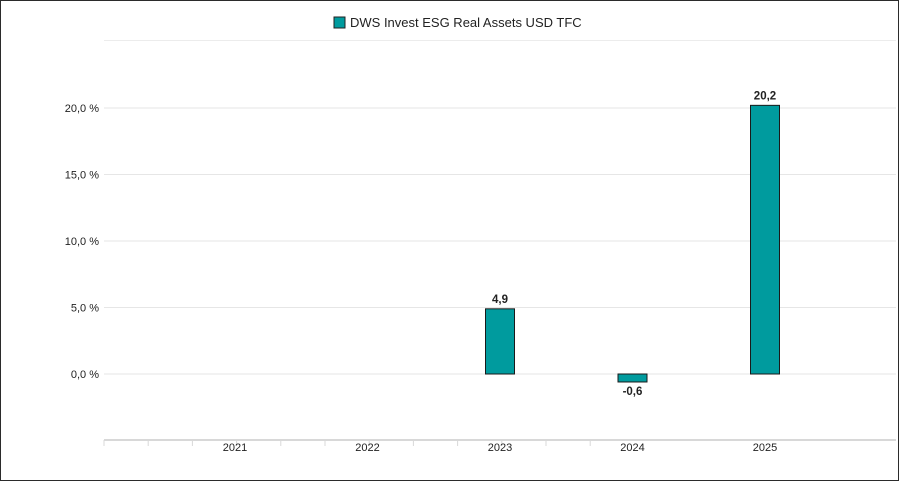 This screenshot has width=899, height=482. Describe the element at coordinates (765, 448) in the screenshot. I see `x-tick-label: 2025` at that location.